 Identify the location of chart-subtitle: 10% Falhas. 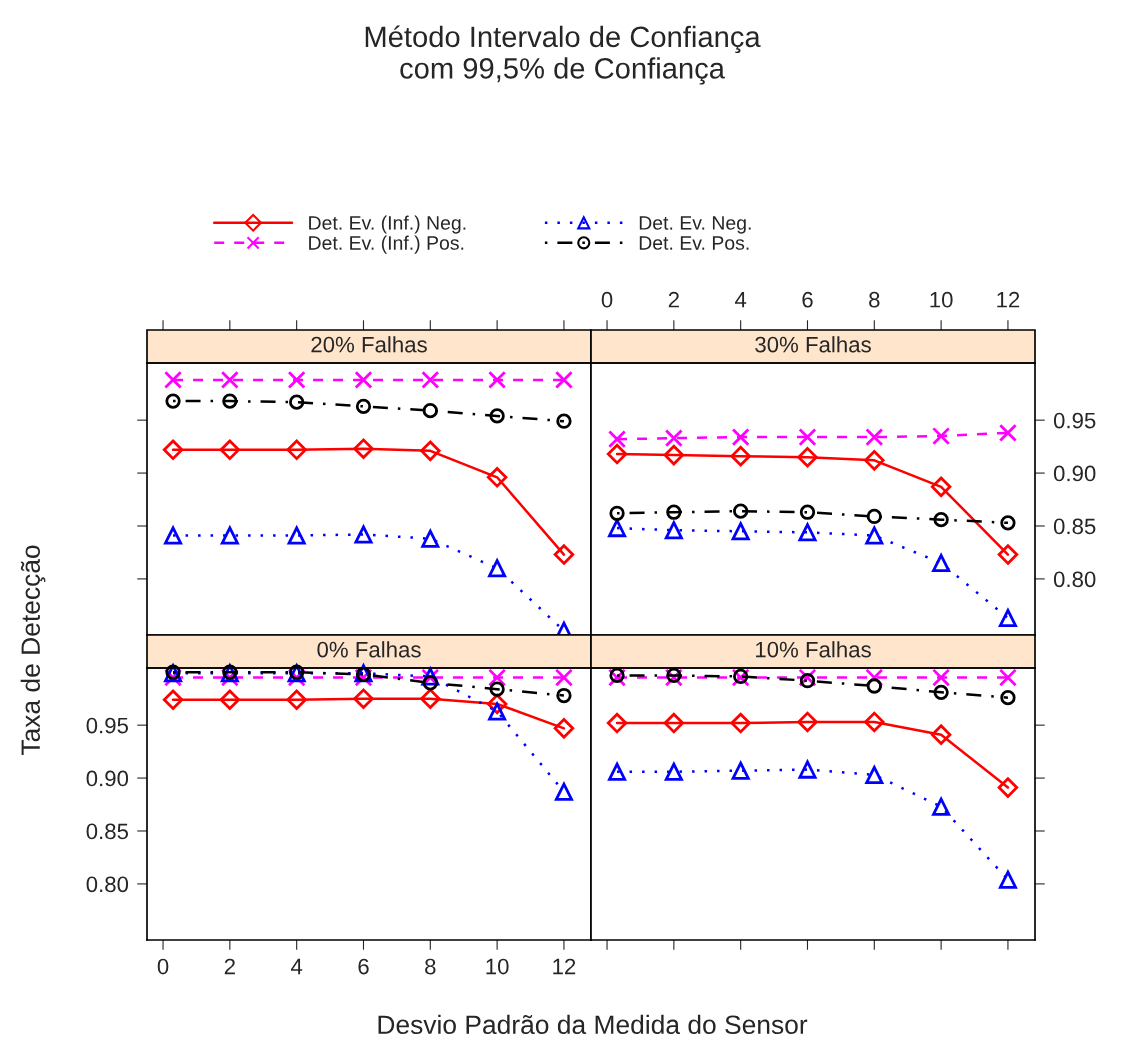
(813, 649).